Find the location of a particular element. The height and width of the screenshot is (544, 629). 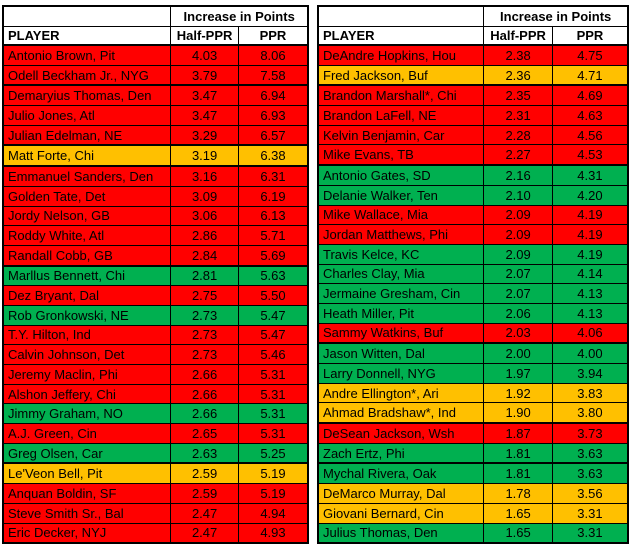

table-row: Demaryius Thomas, Den 3.47 6.94 is located at coordinates (155, 95).